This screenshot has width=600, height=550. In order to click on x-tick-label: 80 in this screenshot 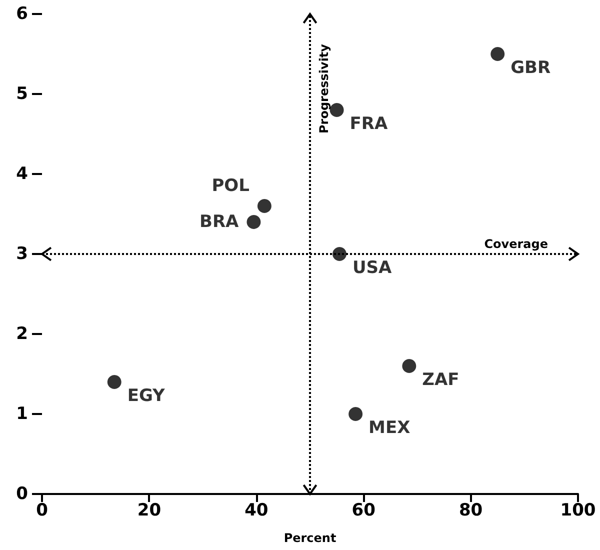, I will do `click(470, 510)`.